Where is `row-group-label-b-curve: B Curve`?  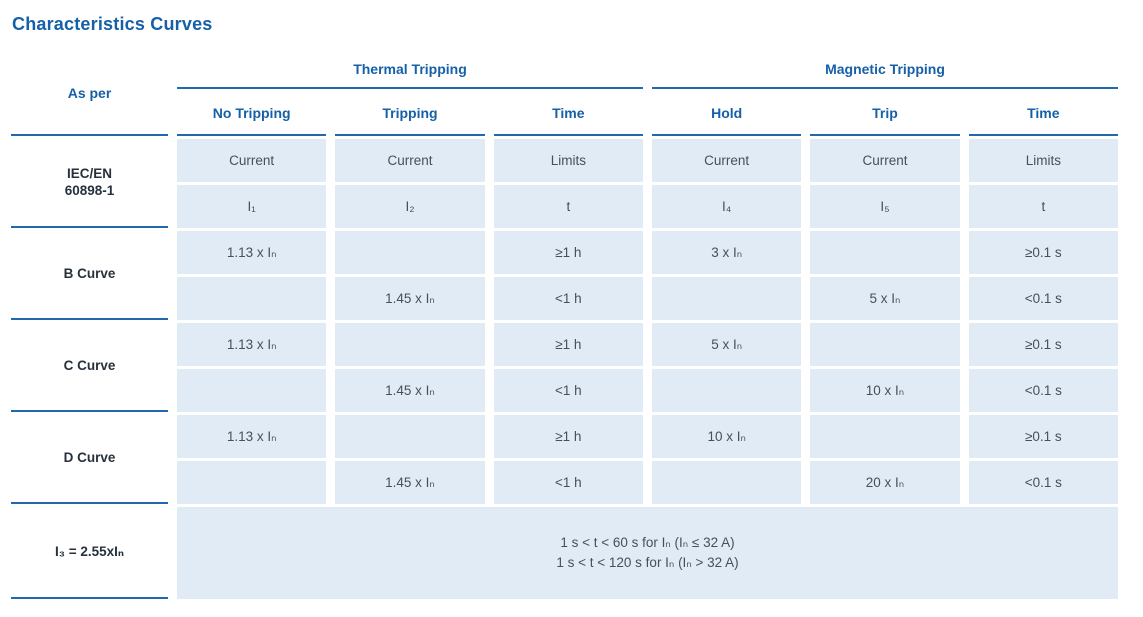
row-group-label-b-curve: B Curve is located at coordinates (89, 275).